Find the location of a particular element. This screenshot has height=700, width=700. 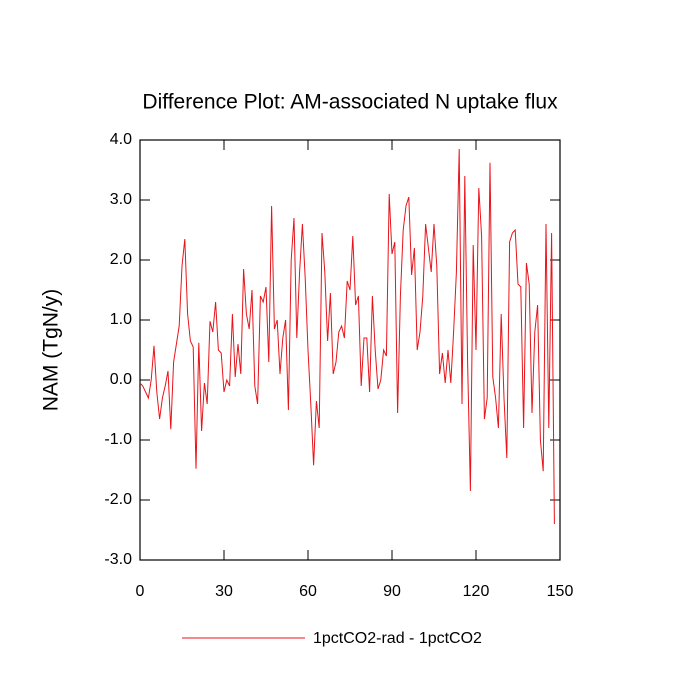

y-tick-label: 1.0 is located at coordinates (121, 319).